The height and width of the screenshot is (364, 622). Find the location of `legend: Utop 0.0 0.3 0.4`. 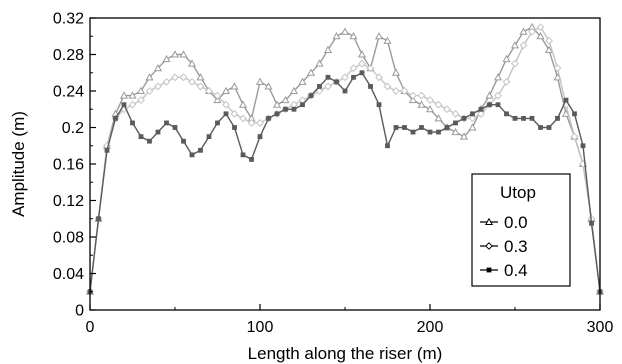

legend: Utop 0.0 0.3 0.4 is located at coordinates (521, 230).